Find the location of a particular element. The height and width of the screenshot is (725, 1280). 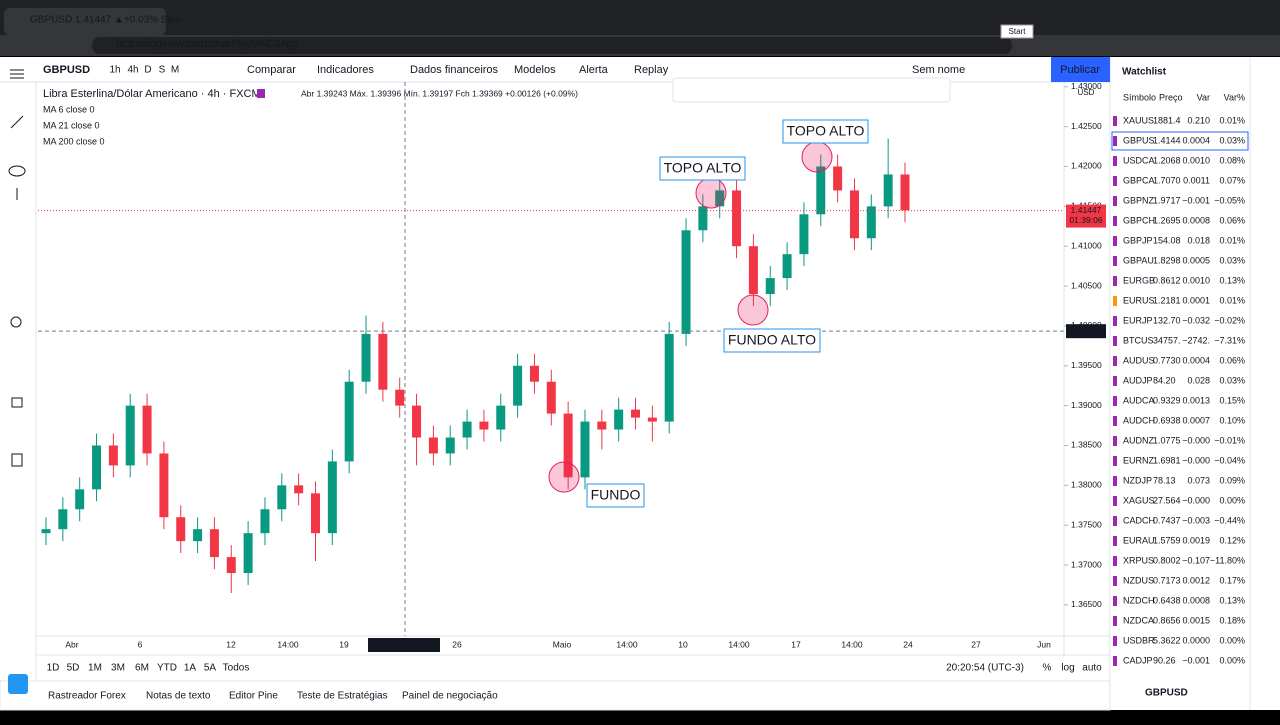

row-symbol: GBPCA is located at coordinates (1139, 180).